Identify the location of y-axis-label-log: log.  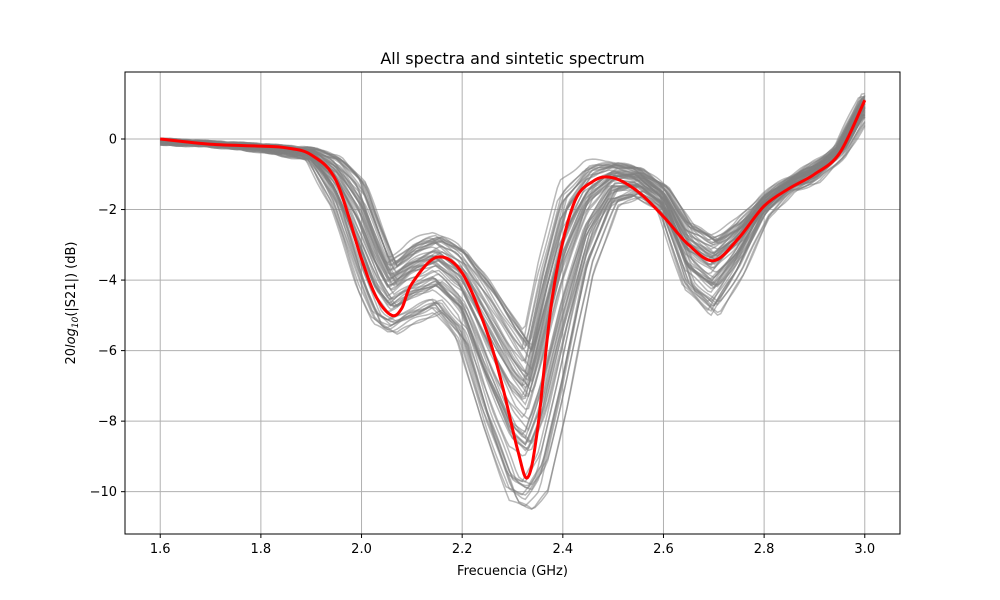
(71, 338).